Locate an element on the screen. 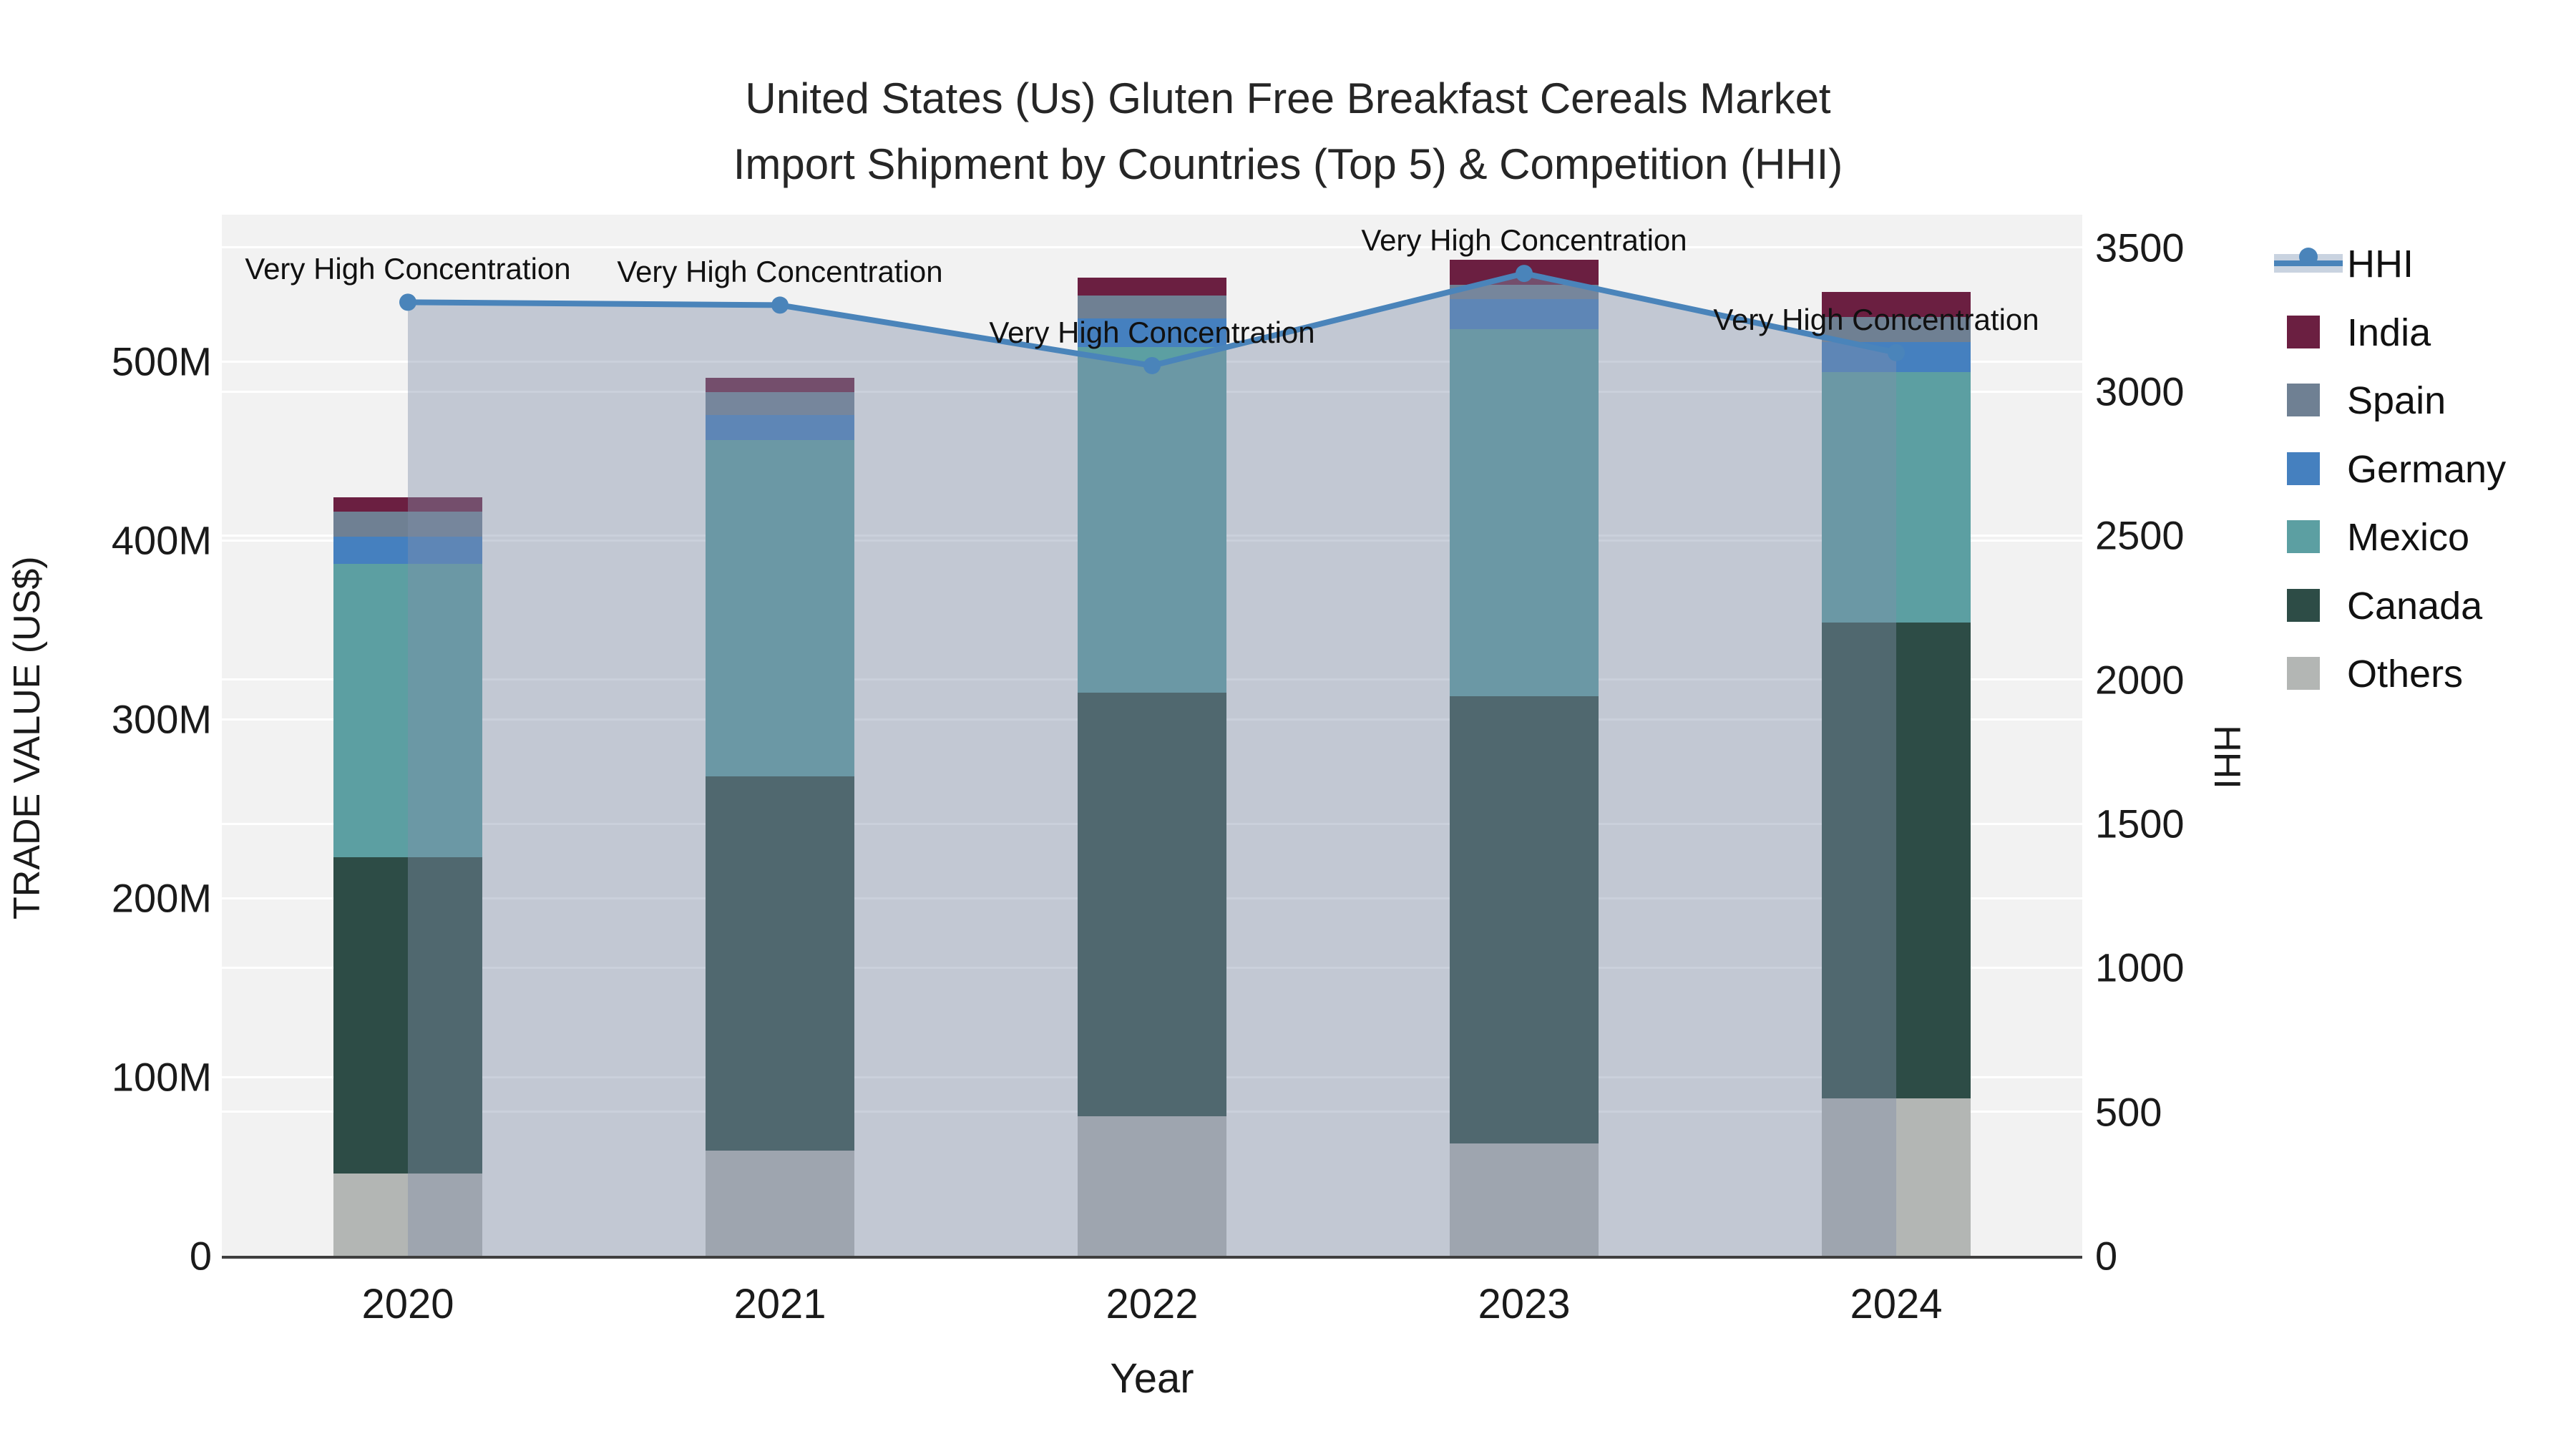  bar-segment-others-2021 is located at coordinates (780, 1203).